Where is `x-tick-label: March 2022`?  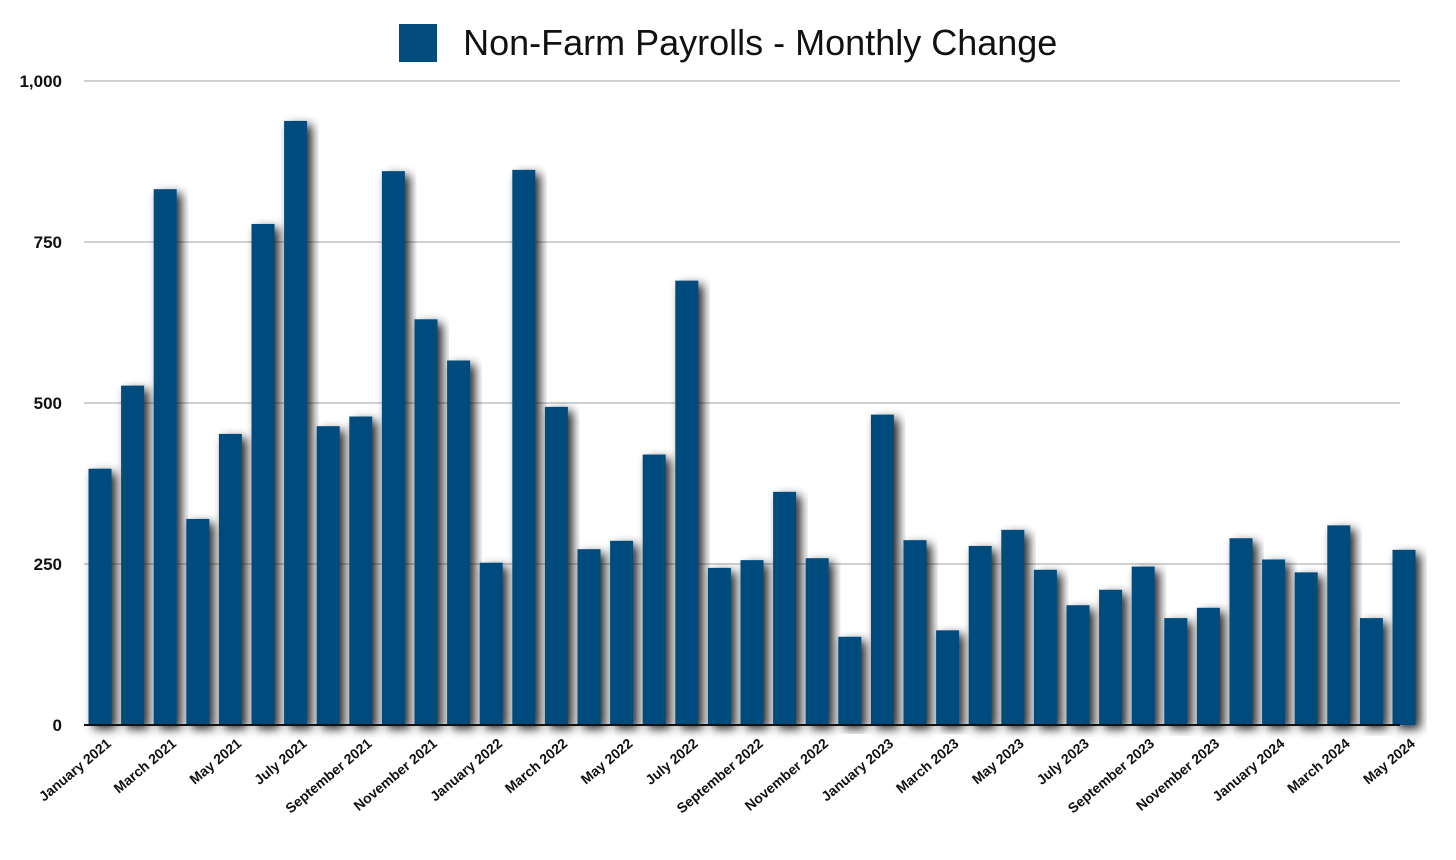
x-tick-label: March 2022 is located at coordinates (536, 765).